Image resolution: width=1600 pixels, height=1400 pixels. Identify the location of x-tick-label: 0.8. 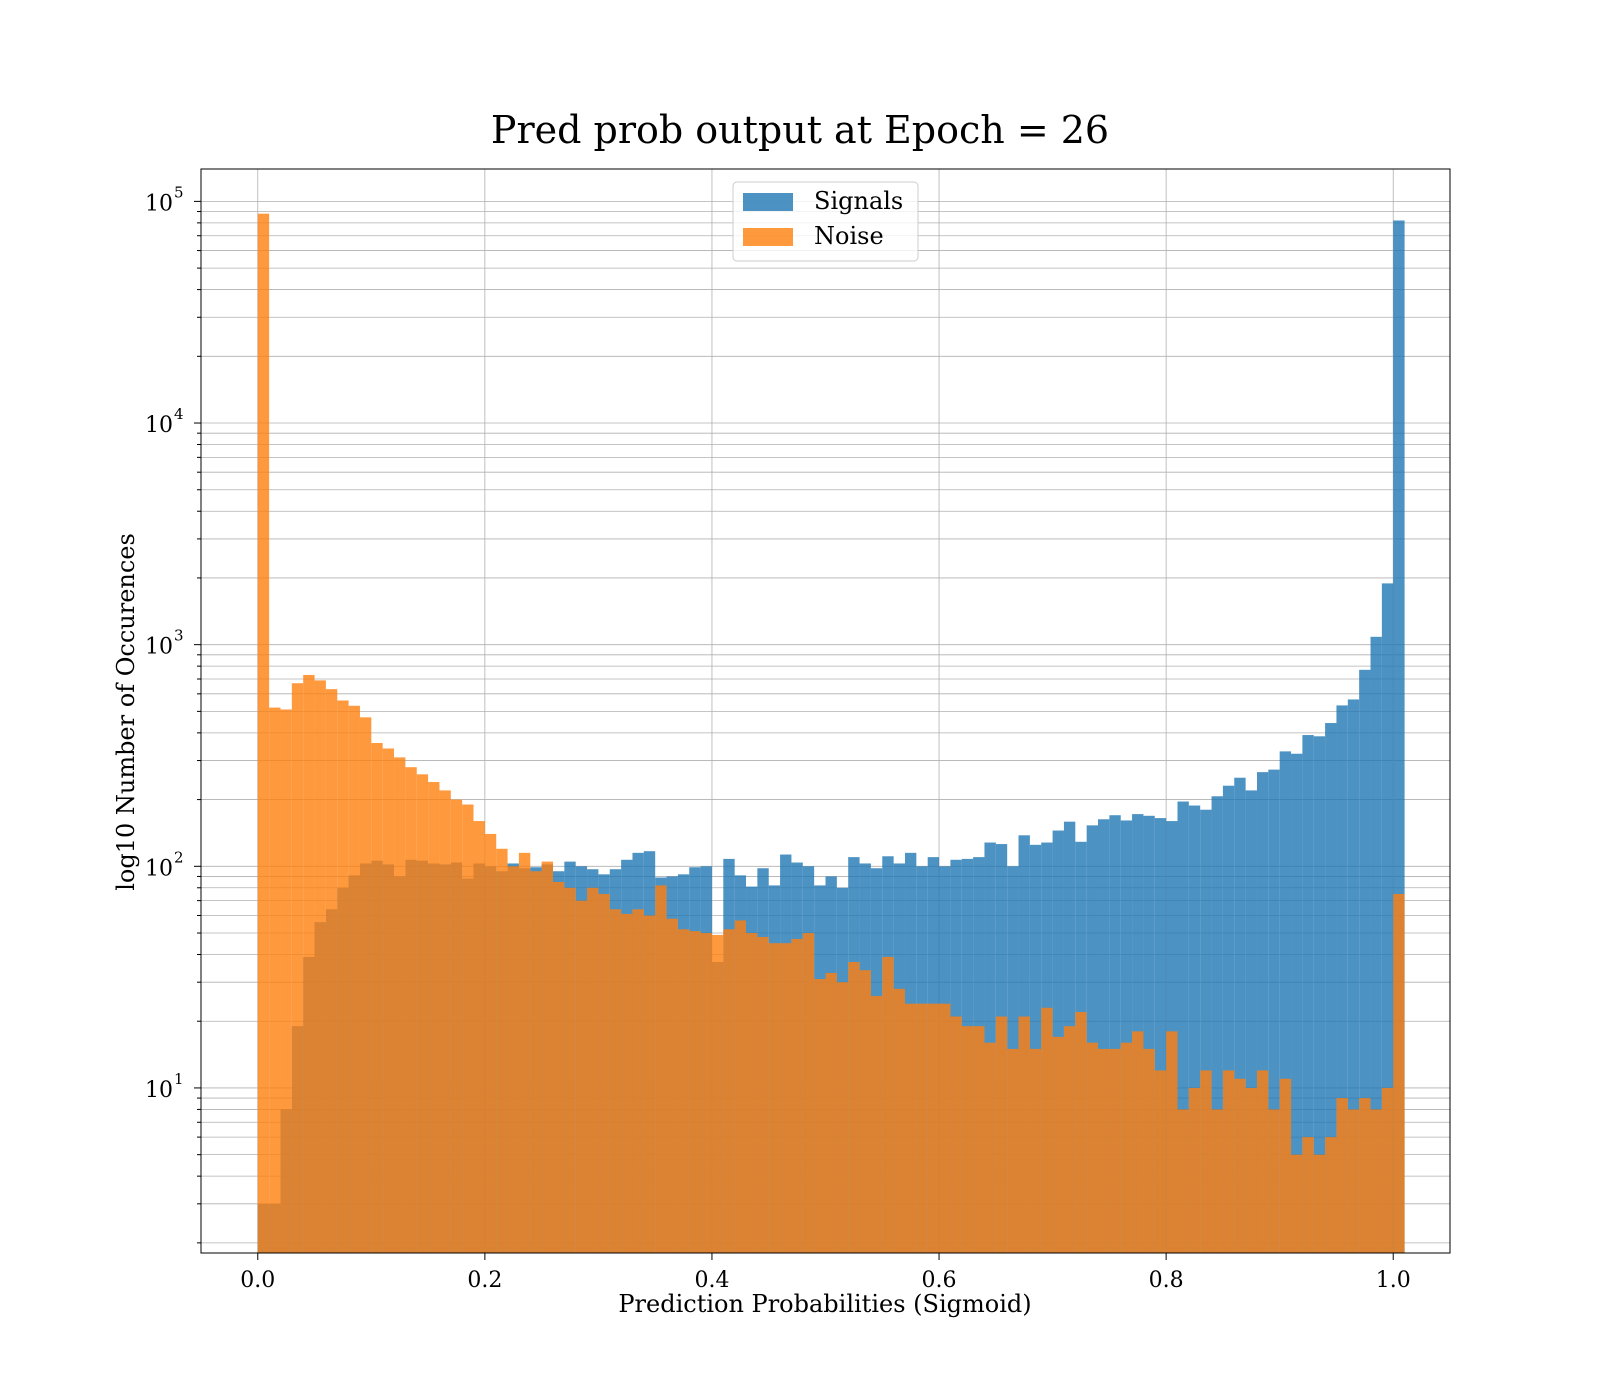
(1166, 1280).